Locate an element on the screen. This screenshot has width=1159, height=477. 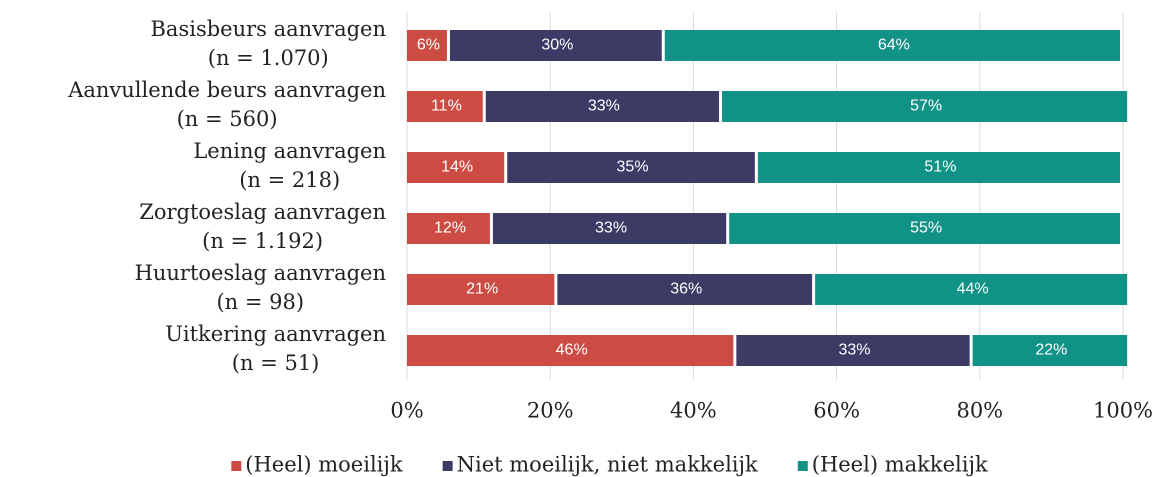
category-label: (n = 51) is located at coordinates (276, 363).